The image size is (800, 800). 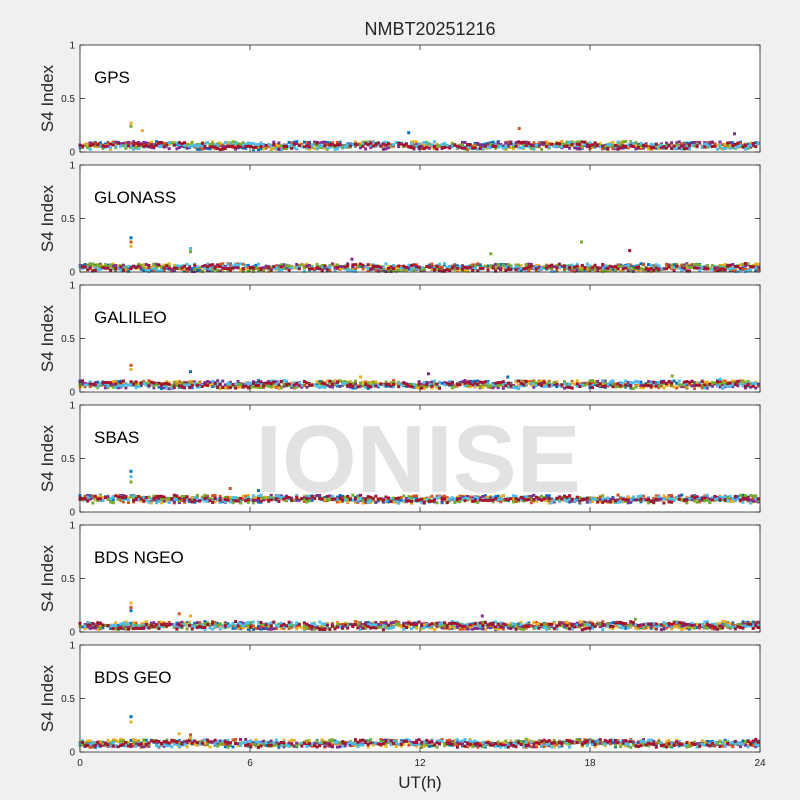 I want to click on y-axis-label: S4 Index, so click(x=47, y=218).